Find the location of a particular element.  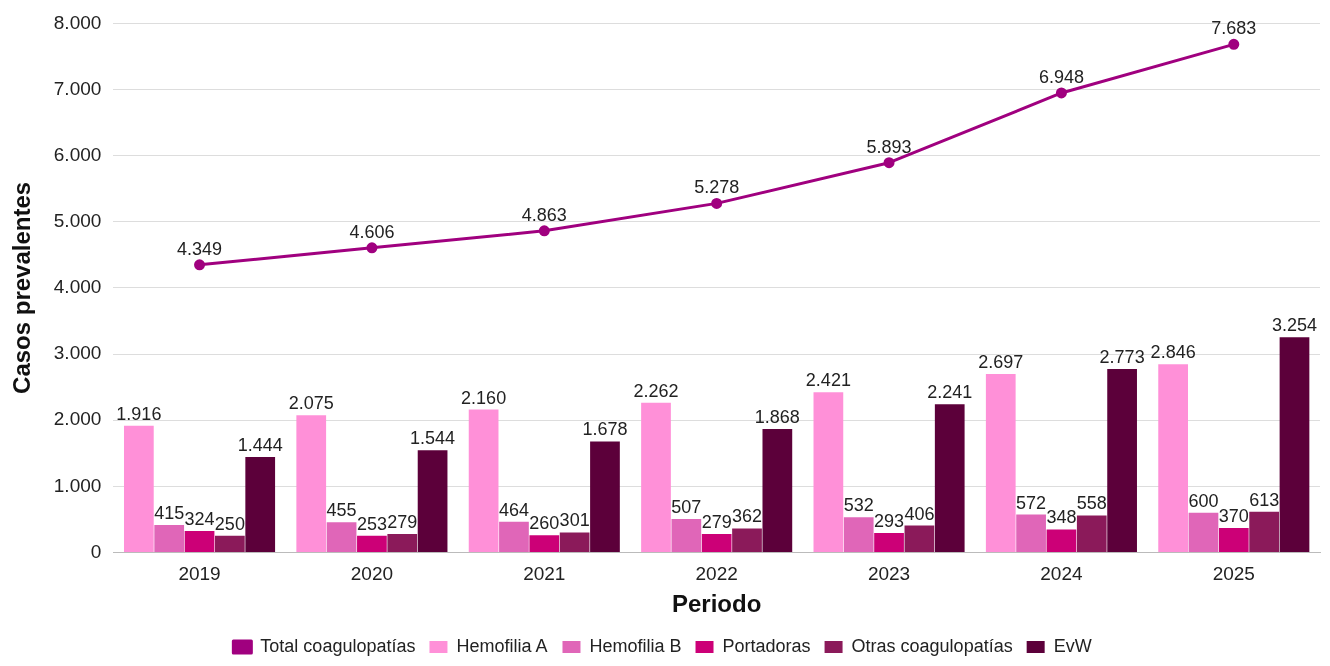

legend-label: Hemofilia A is located at coordinates (502, 645).